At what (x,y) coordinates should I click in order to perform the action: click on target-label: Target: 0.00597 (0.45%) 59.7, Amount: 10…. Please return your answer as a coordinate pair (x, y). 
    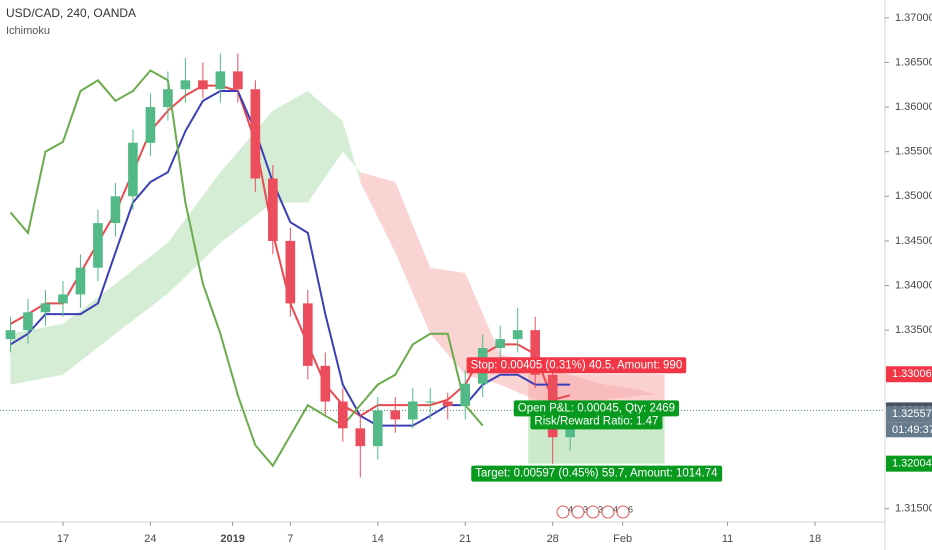
    Looking at the image, I should click on (596, 474).